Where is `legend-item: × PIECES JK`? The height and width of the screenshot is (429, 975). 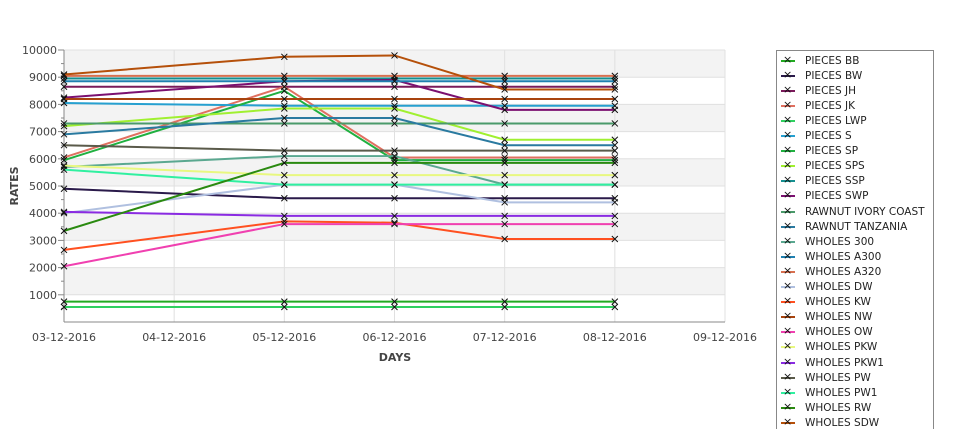 legend-item: × PIECES JK is located at coordinates (818, 105).